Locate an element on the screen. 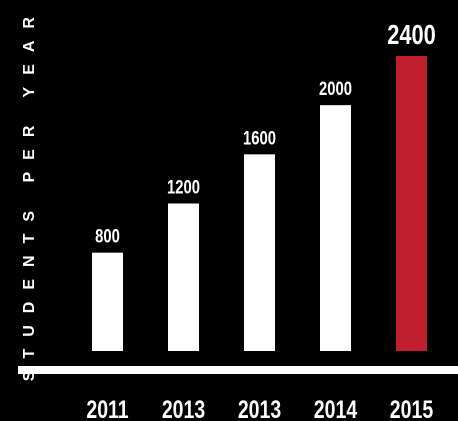 The height and width of the screenshot is (421, 458). x-tick-labels-group: 2011 2013 2013 2014 2015 is located at coordinates (259, 408).